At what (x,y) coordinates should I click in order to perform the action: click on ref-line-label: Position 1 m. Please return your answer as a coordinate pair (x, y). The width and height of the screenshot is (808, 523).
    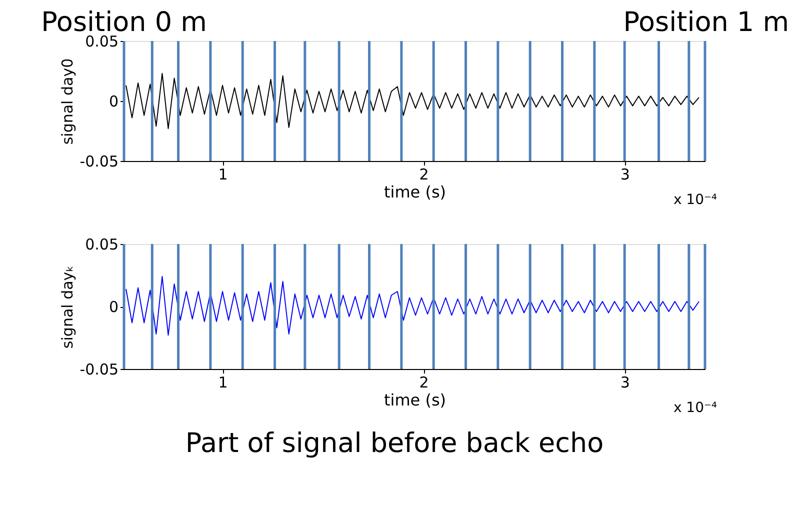
    Looking at the image, I should click on (706, 22).